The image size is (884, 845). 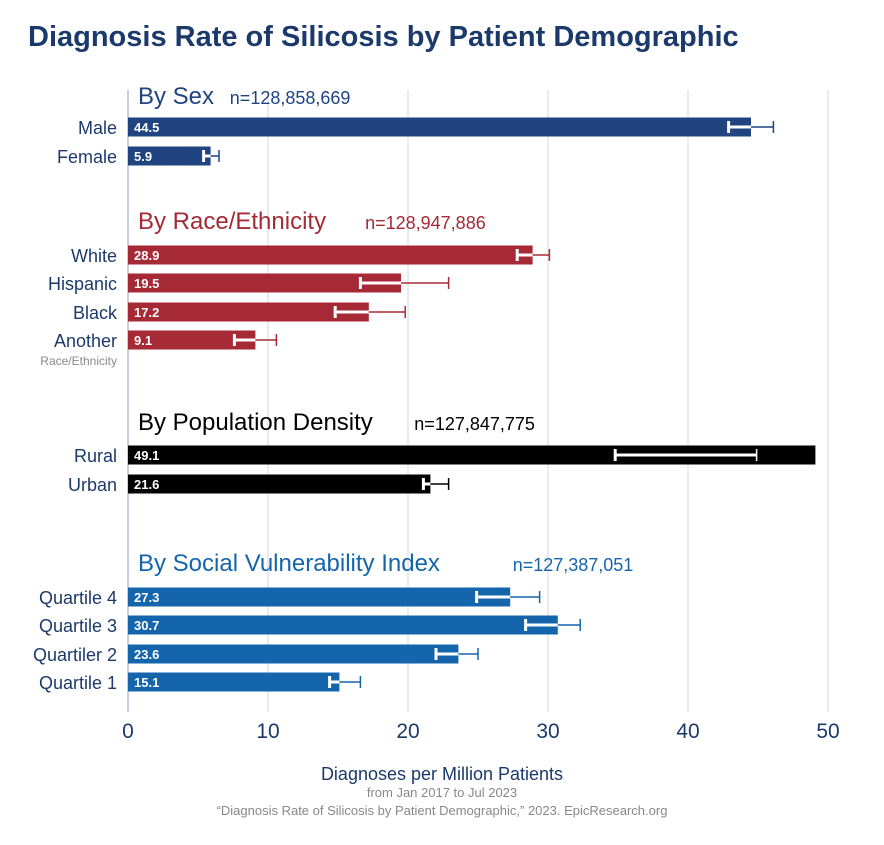 What do you see at coordinates (146, 682) in the screenshot?
I see `bar-value-label: 15.1` at bounding box center [146, 682].